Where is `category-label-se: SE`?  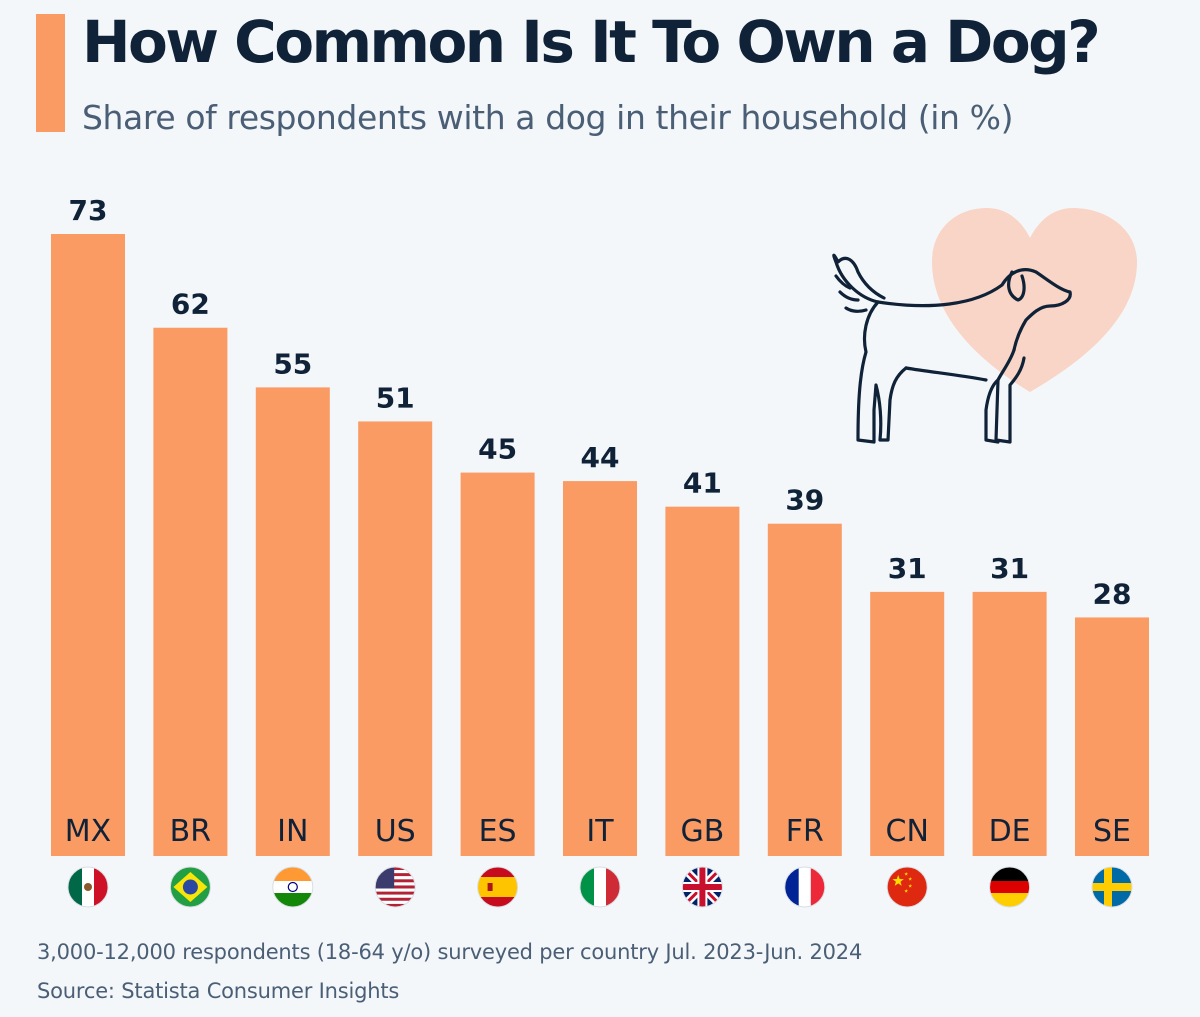 category-label-se: SE is located at coordinates (1112, 831).